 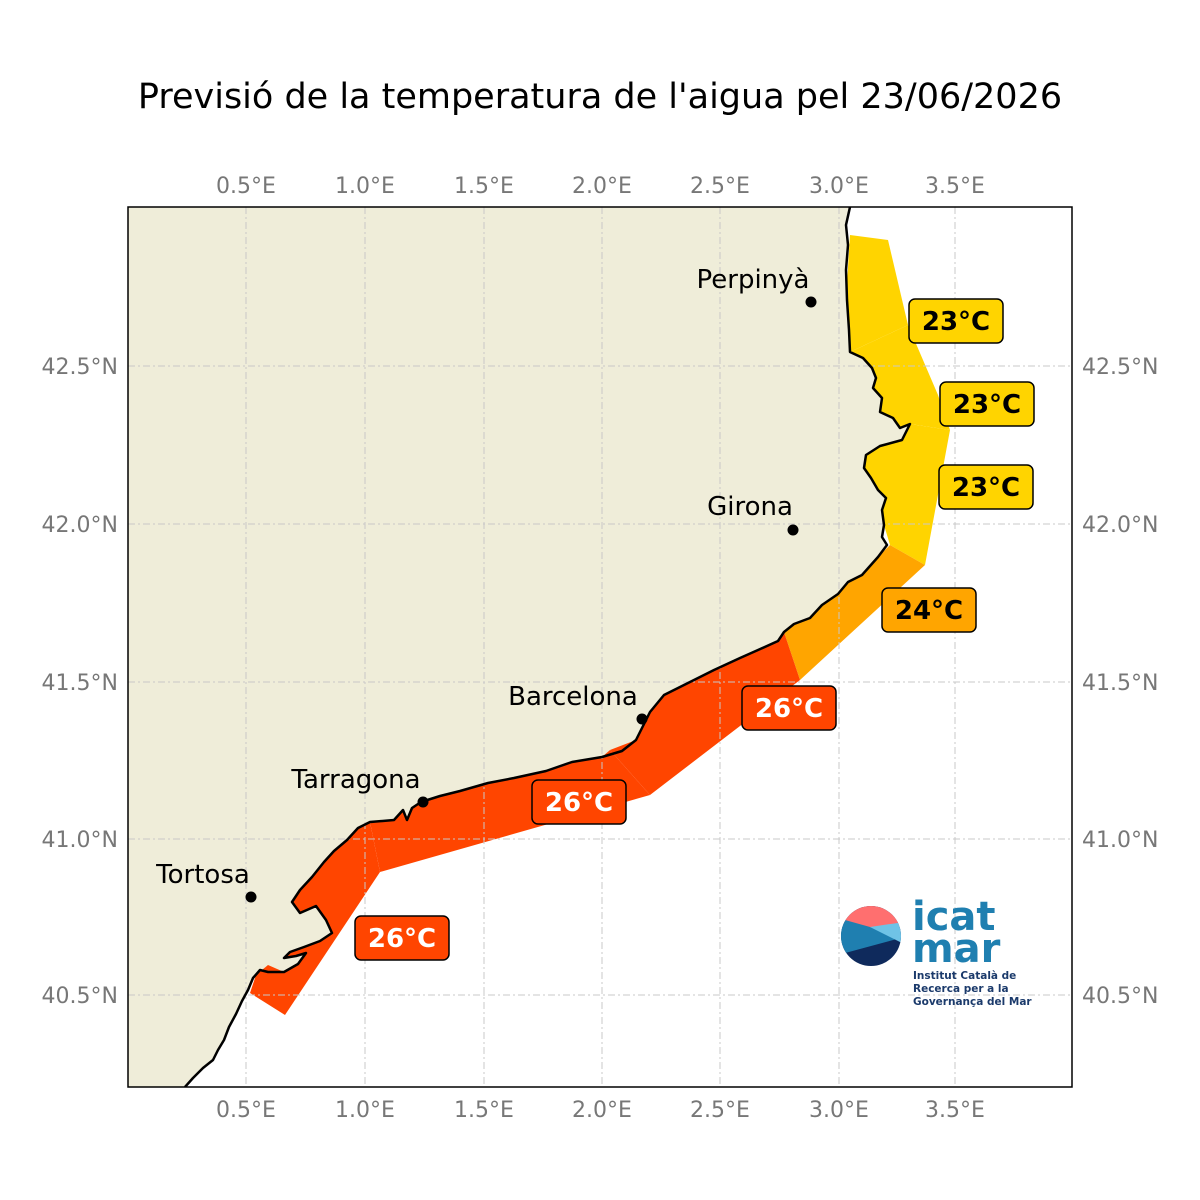 I want to click on lon-tick-label-bottom: 0.5°E, so click(x=246, y=1110).